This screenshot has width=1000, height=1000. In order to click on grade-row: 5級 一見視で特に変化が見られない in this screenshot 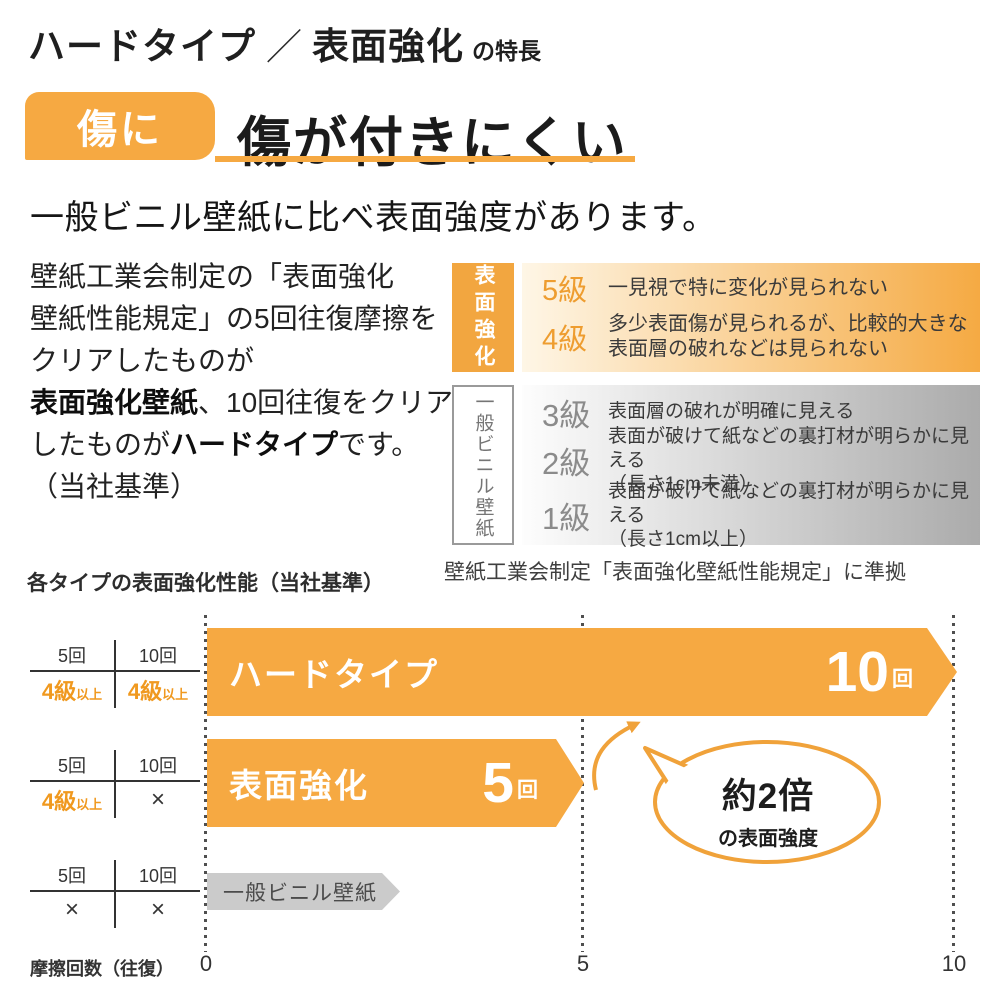, I will do `click(761, 288)`.